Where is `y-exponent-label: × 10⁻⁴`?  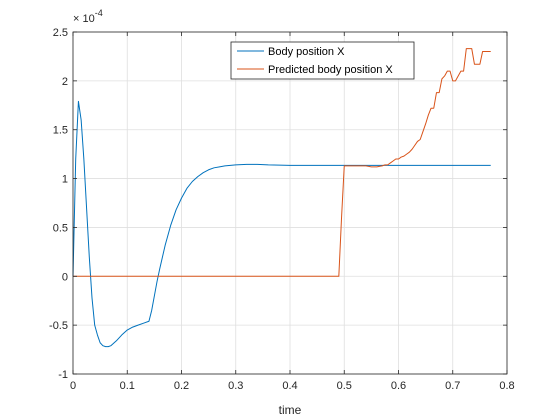
y-exponent-label: × 10⁻⁴ is located at coordinates (88, 16).